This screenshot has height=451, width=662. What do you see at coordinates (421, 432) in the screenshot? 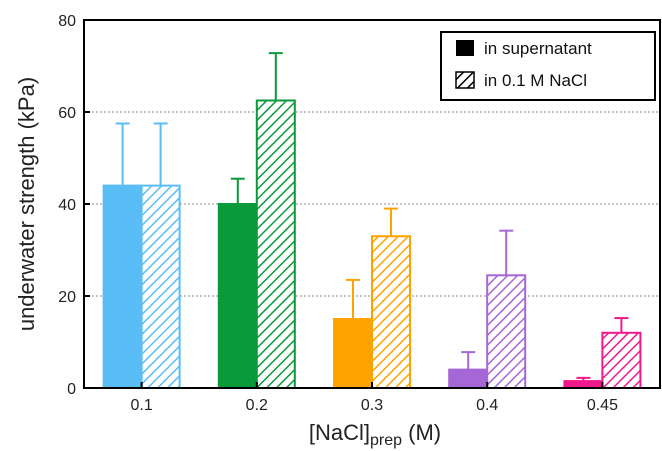
I see `x-axis-title-unit: (M)` at bounding box center [421, 432].